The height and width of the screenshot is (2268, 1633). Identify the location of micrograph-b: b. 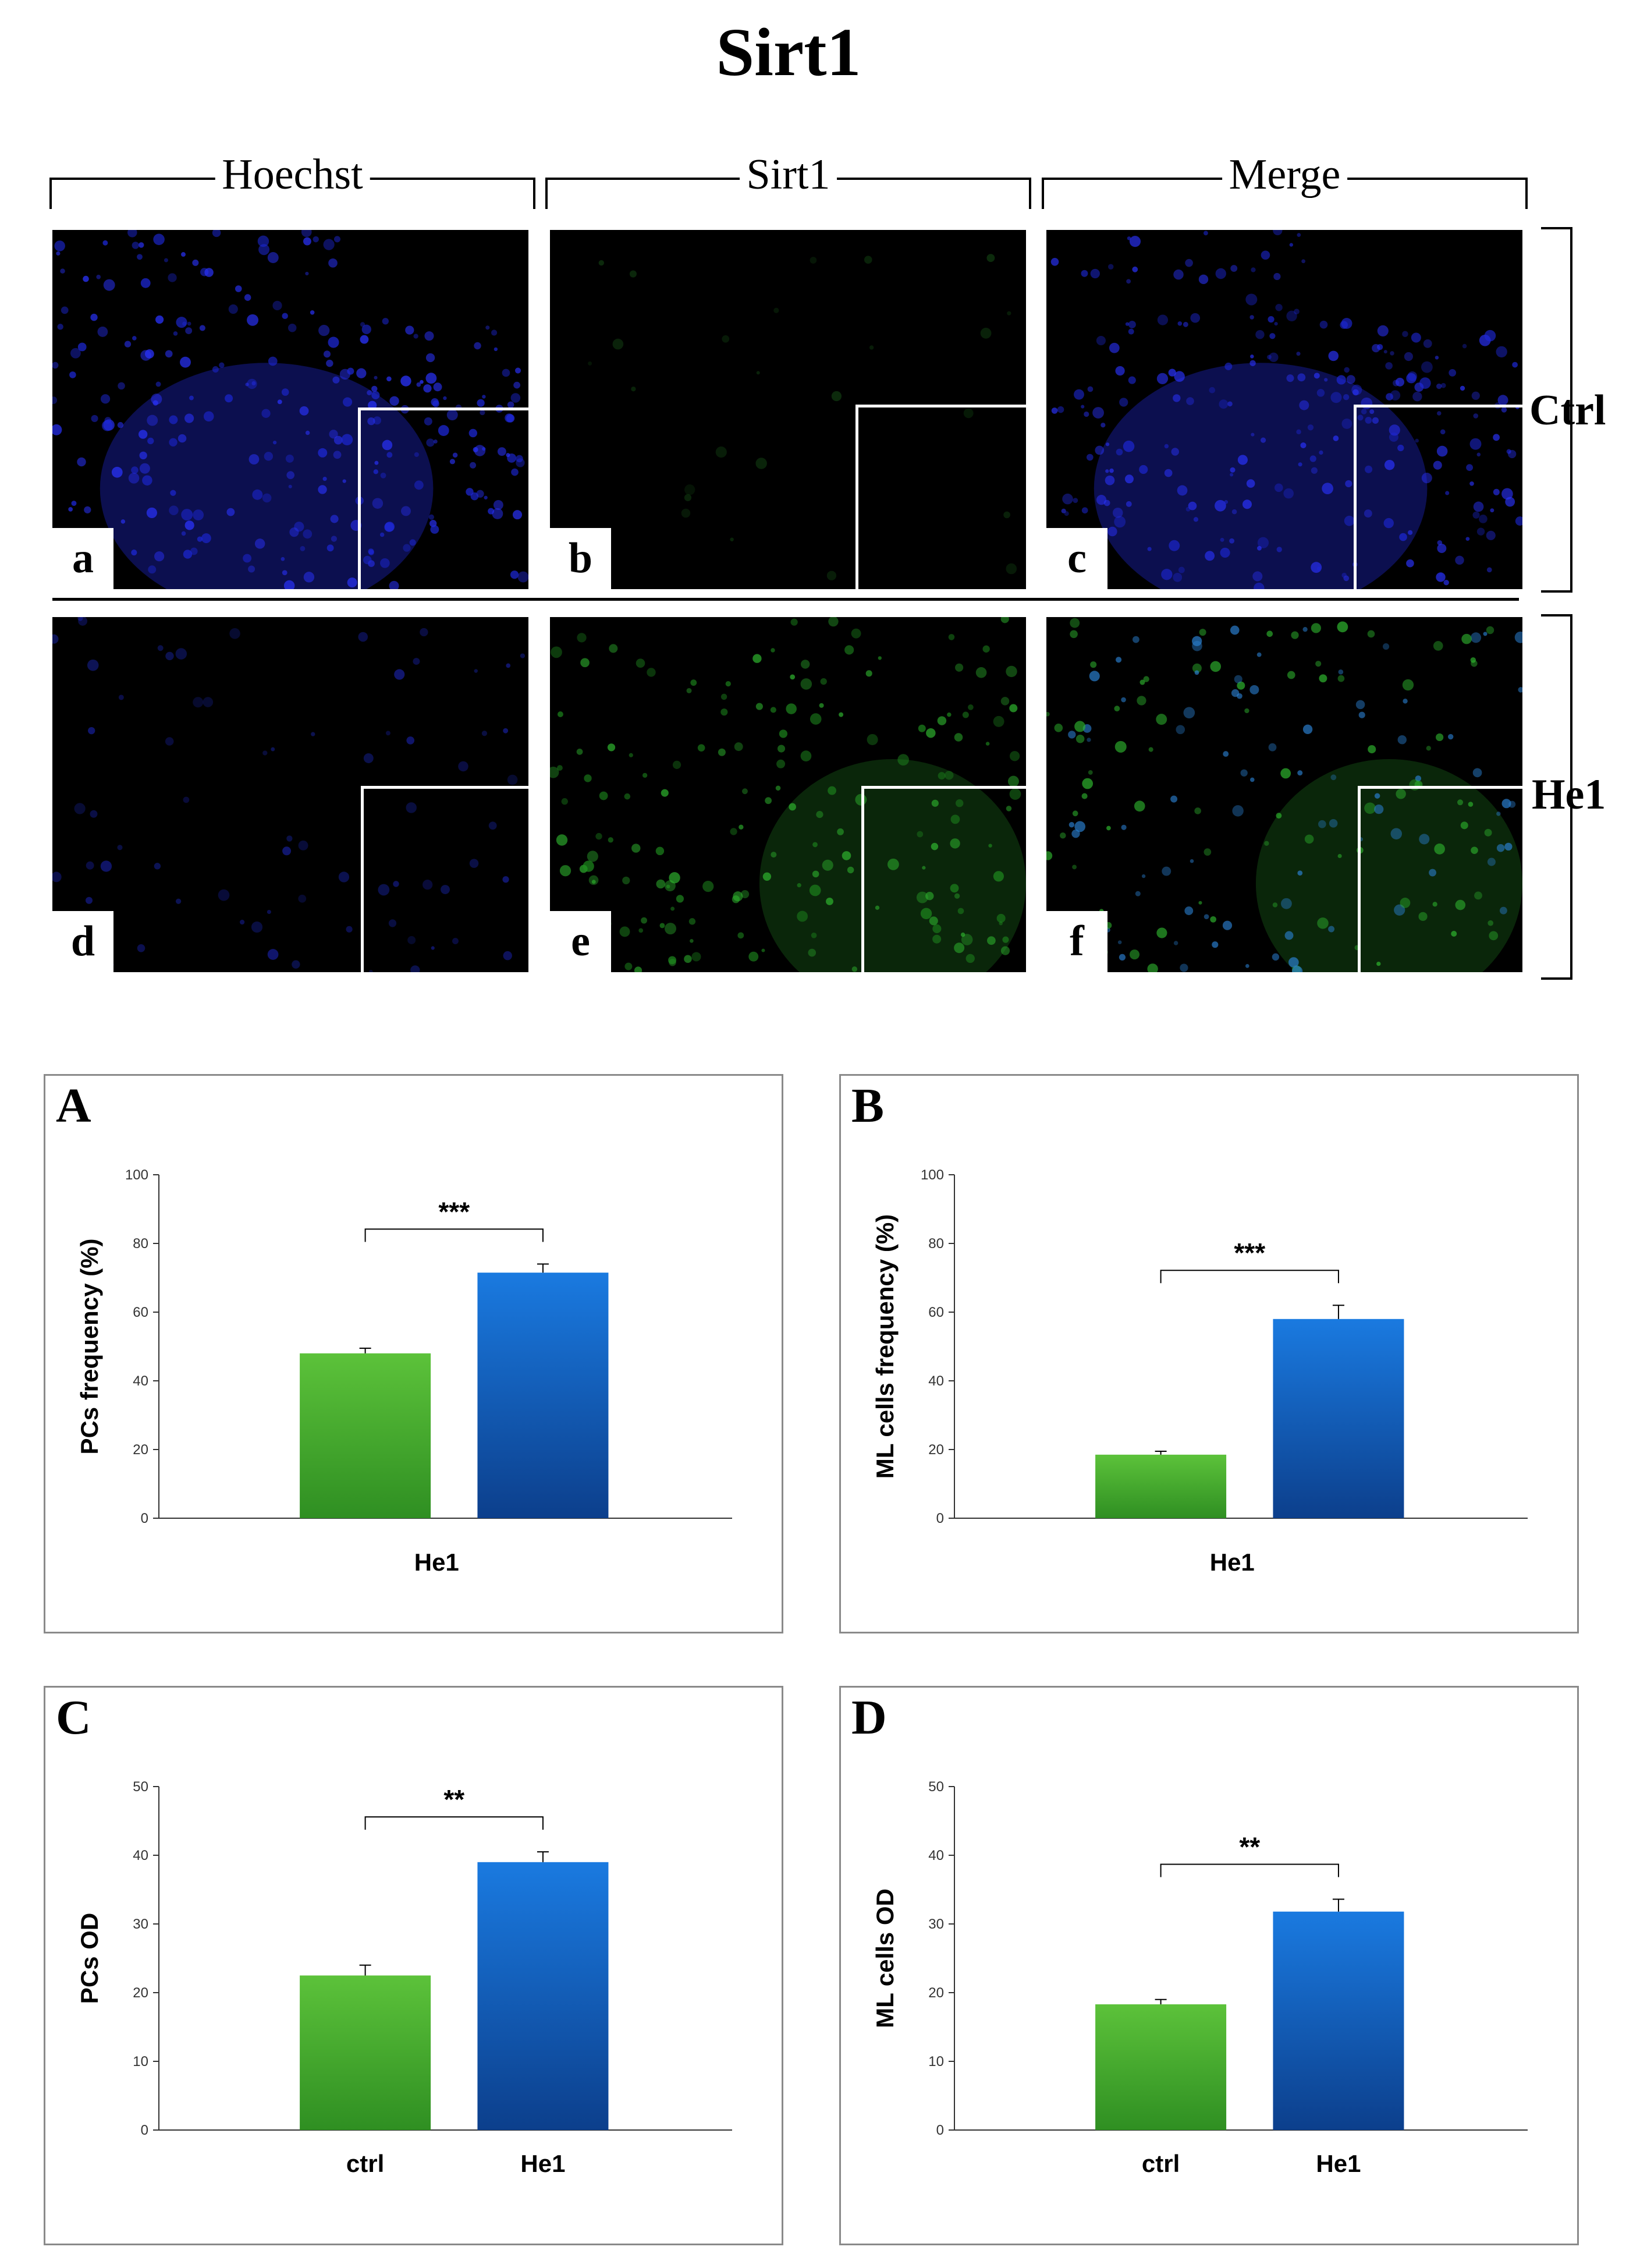
(788, 409).